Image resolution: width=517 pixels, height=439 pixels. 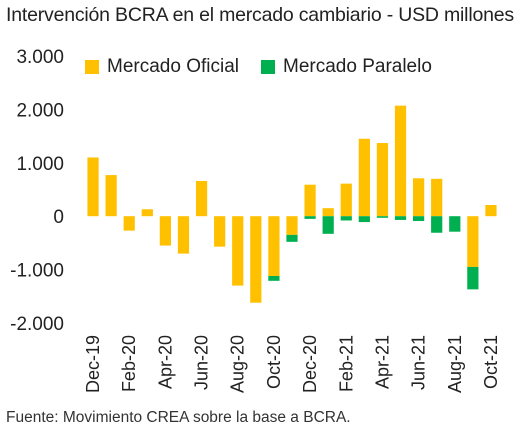 I want to click on y-tick-label: 3.000, so click(x=40, y=57).